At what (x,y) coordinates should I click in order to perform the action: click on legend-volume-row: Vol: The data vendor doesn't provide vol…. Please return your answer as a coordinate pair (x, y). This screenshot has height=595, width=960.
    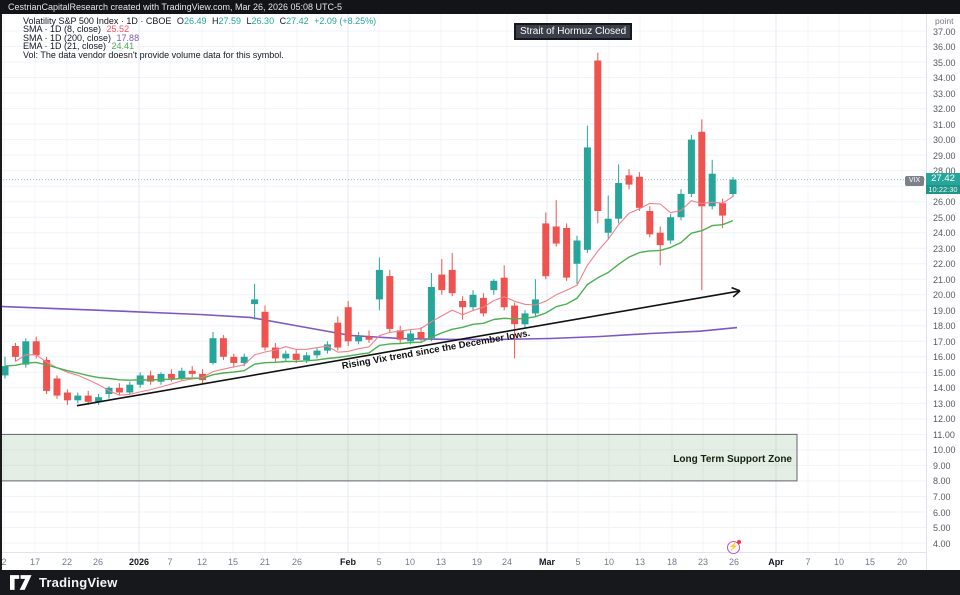
    Looking at the image, I should click on (199, 54).